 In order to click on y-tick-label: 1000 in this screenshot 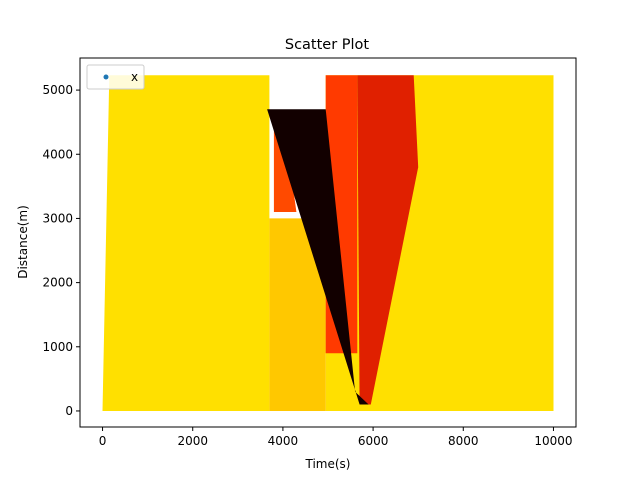, I will do `click(57, 347)`.